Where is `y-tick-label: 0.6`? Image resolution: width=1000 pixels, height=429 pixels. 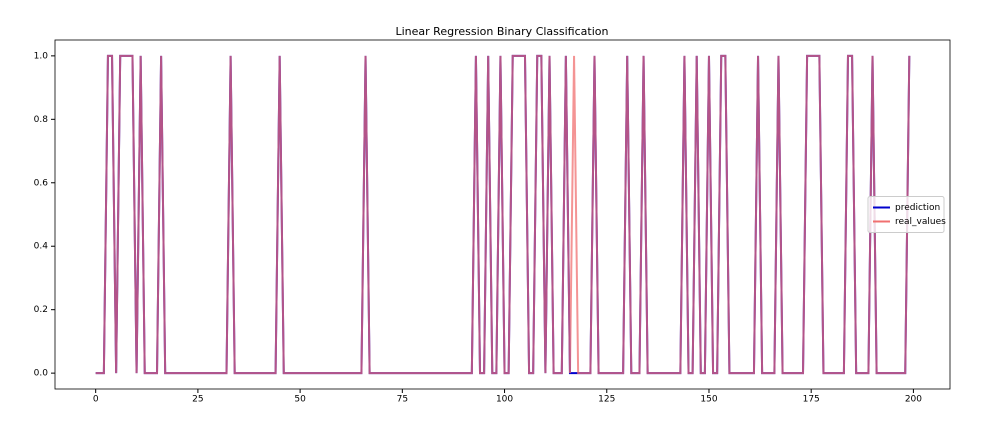 y-tick-label: 0.6 is located at coordinates (41, 183).